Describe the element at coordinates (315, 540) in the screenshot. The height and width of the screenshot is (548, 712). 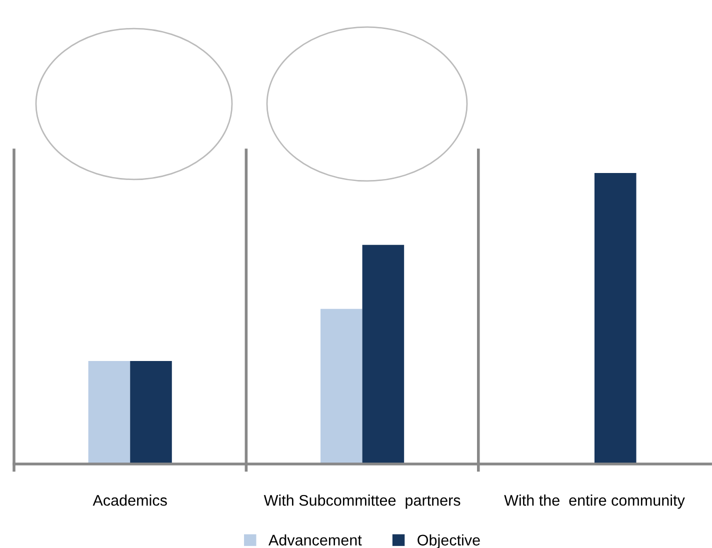
I see `legend-label: Advancement` at that location.